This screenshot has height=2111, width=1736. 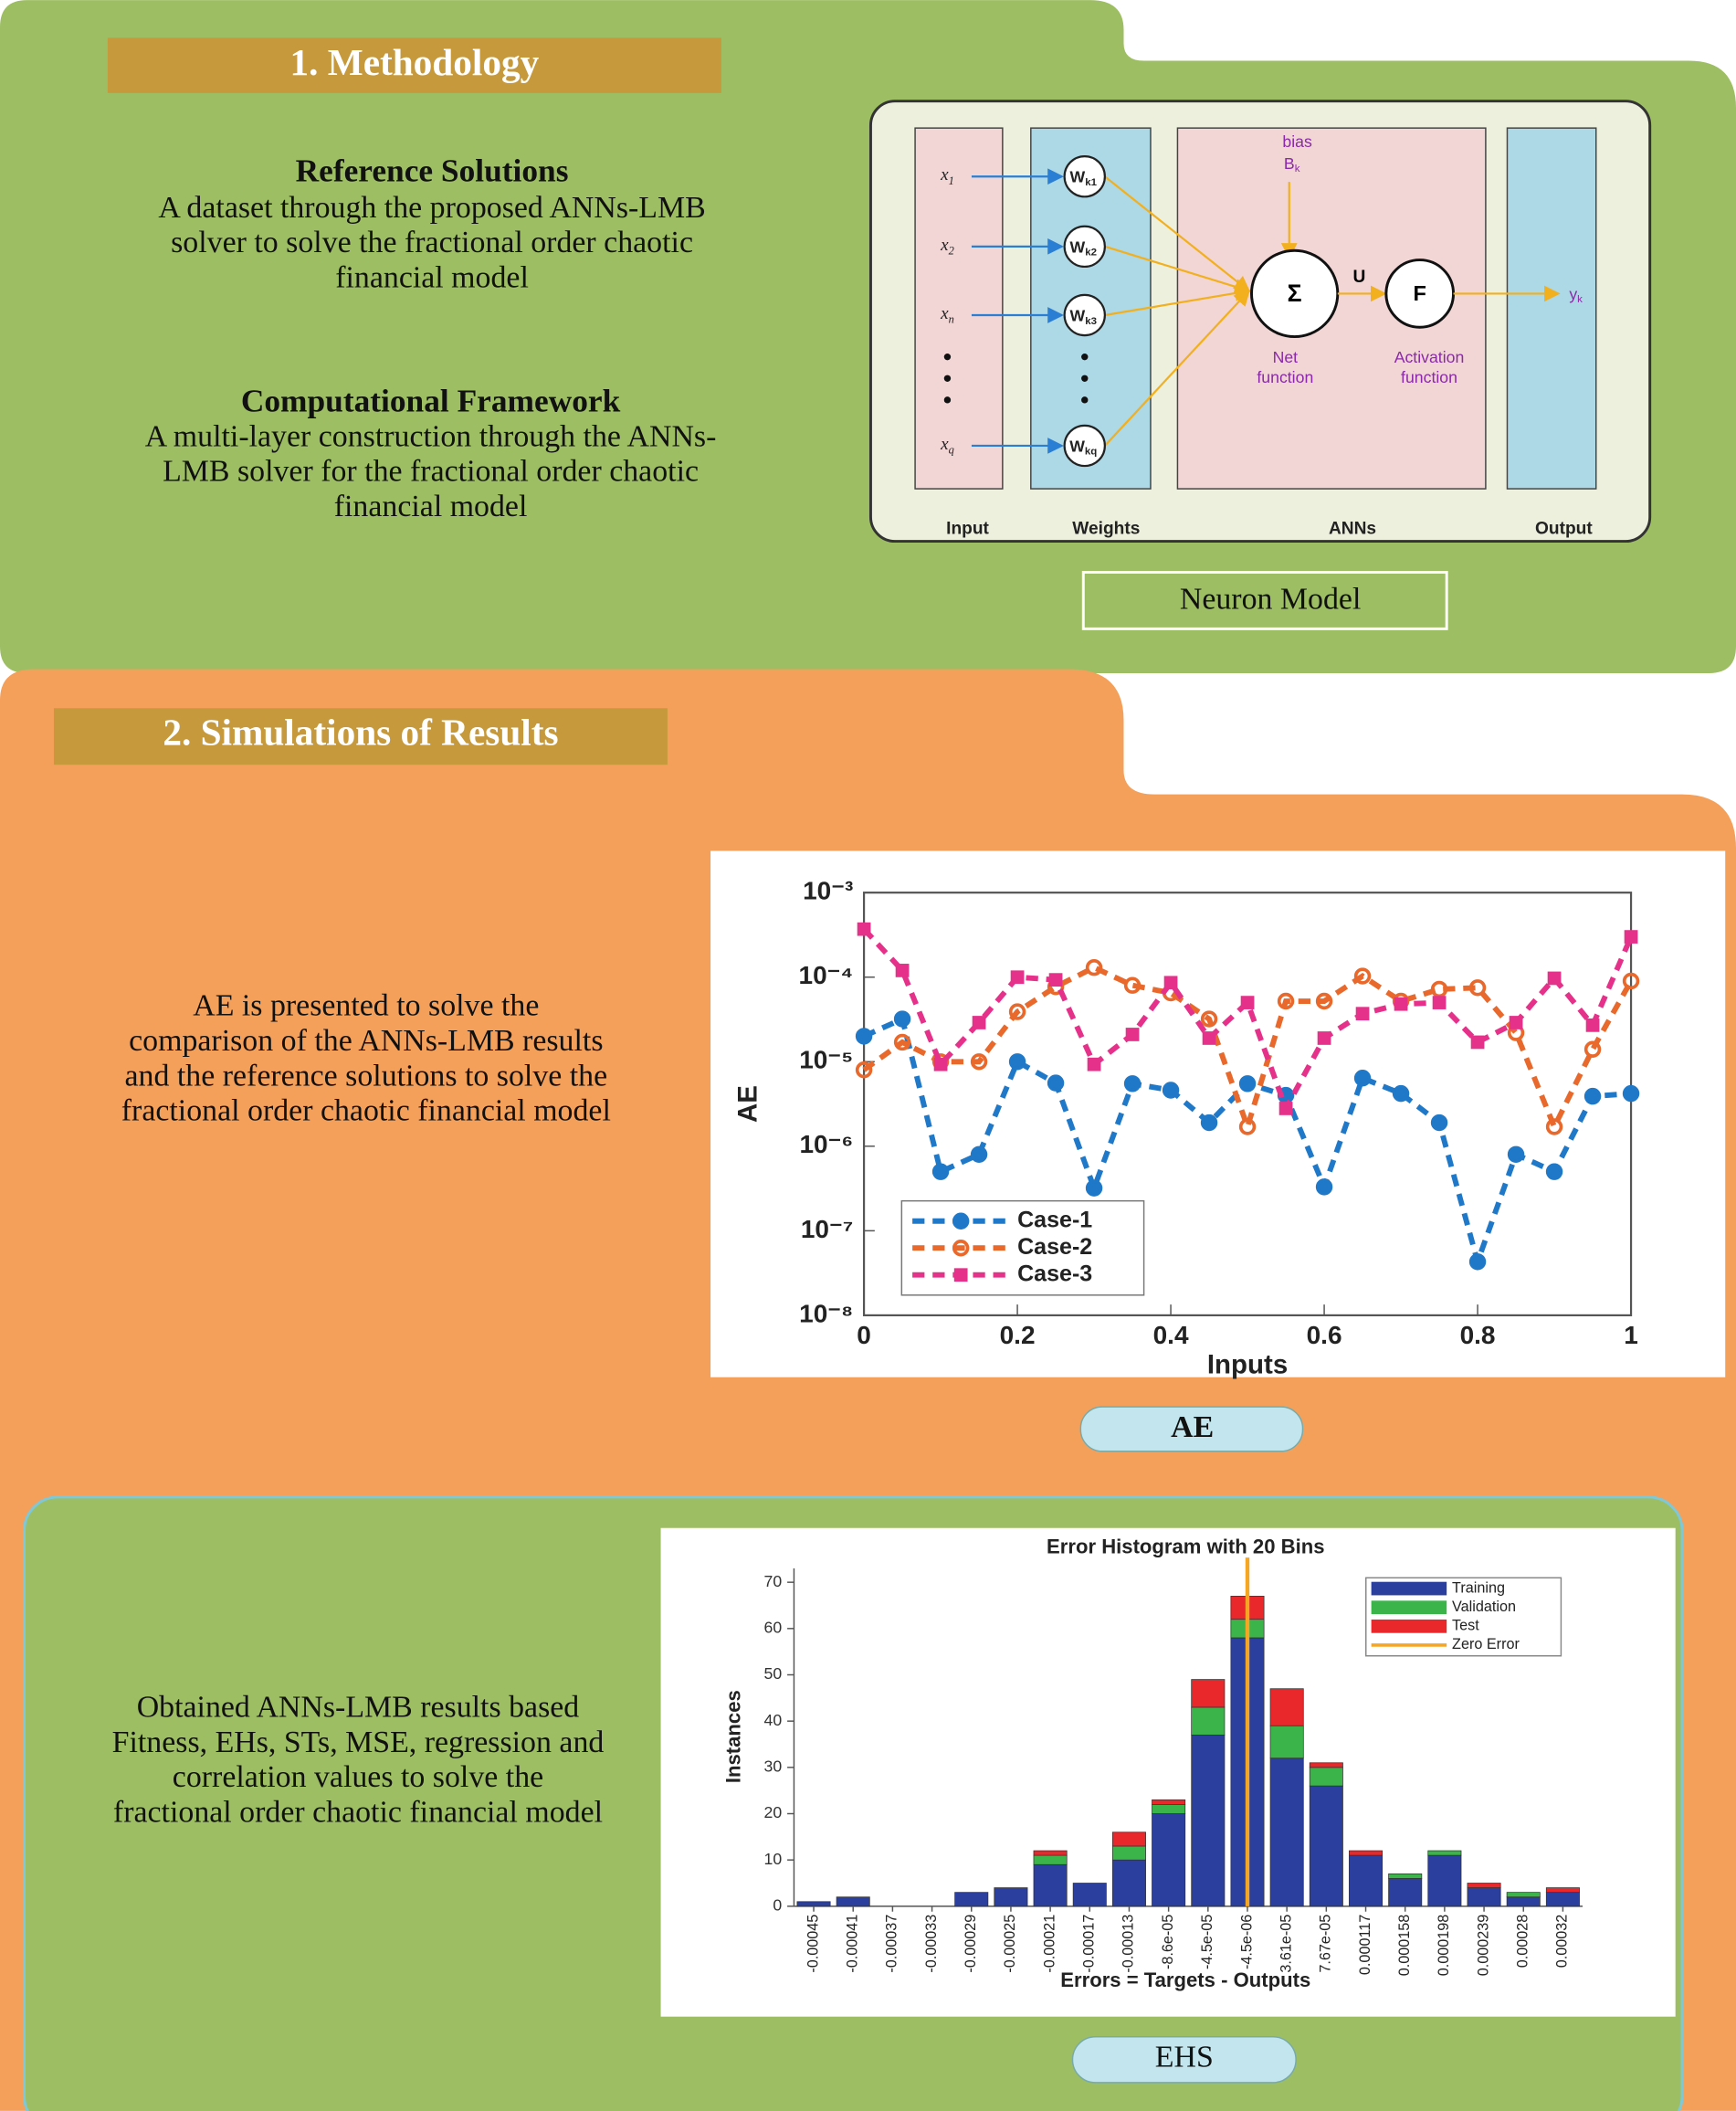 I want to click on y-tick-label: 20, so click(x=773, y=1812).